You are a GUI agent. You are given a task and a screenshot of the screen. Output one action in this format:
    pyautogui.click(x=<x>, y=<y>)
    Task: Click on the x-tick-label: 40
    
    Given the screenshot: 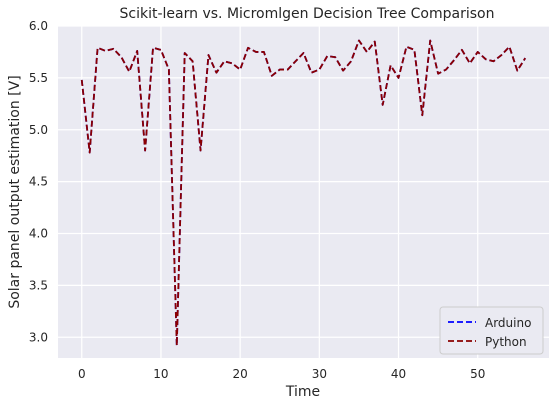 What is the action you would take?
    pyautogui.click(x=398, y=374)
    